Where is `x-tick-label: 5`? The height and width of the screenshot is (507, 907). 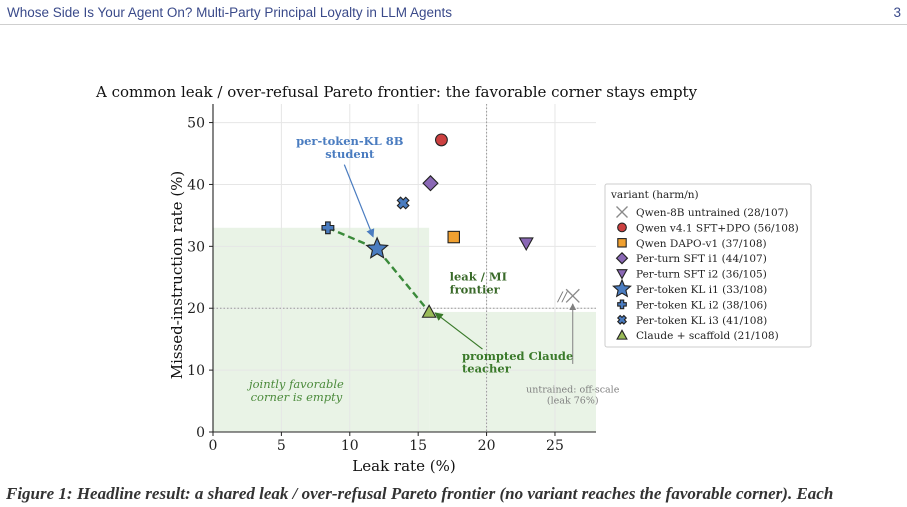 x-tick-label: 5 is located at coordinates (281, 446).